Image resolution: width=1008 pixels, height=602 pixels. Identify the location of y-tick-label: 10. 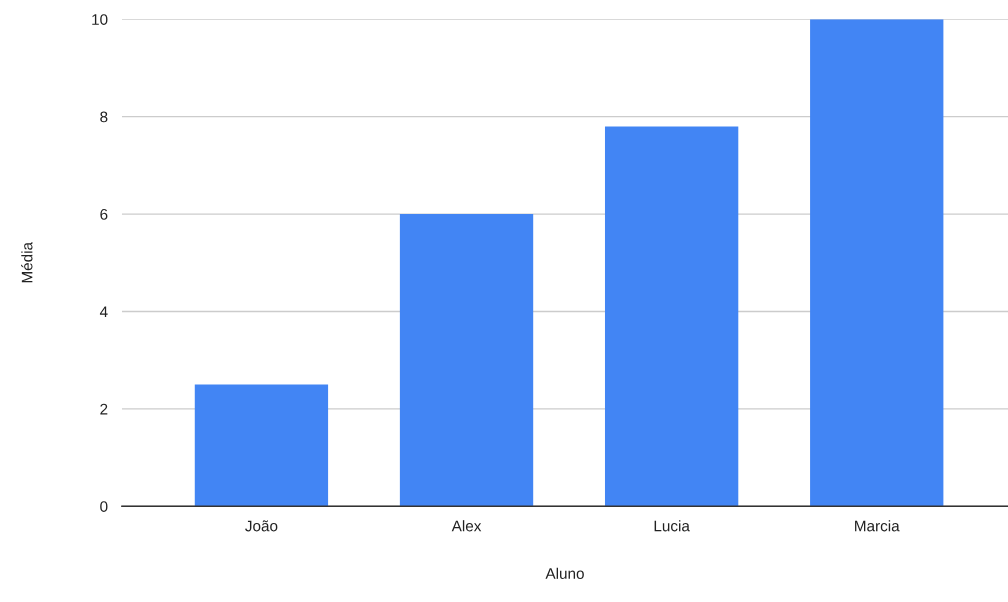
(100, 19).